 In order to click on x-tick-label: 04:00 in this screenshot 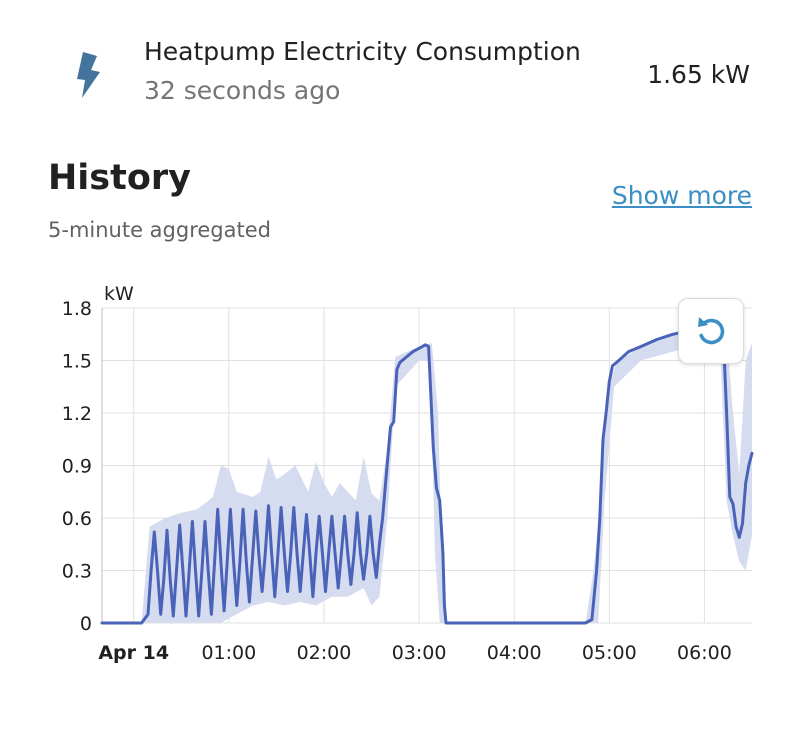, I will do `click(514, 653)`.